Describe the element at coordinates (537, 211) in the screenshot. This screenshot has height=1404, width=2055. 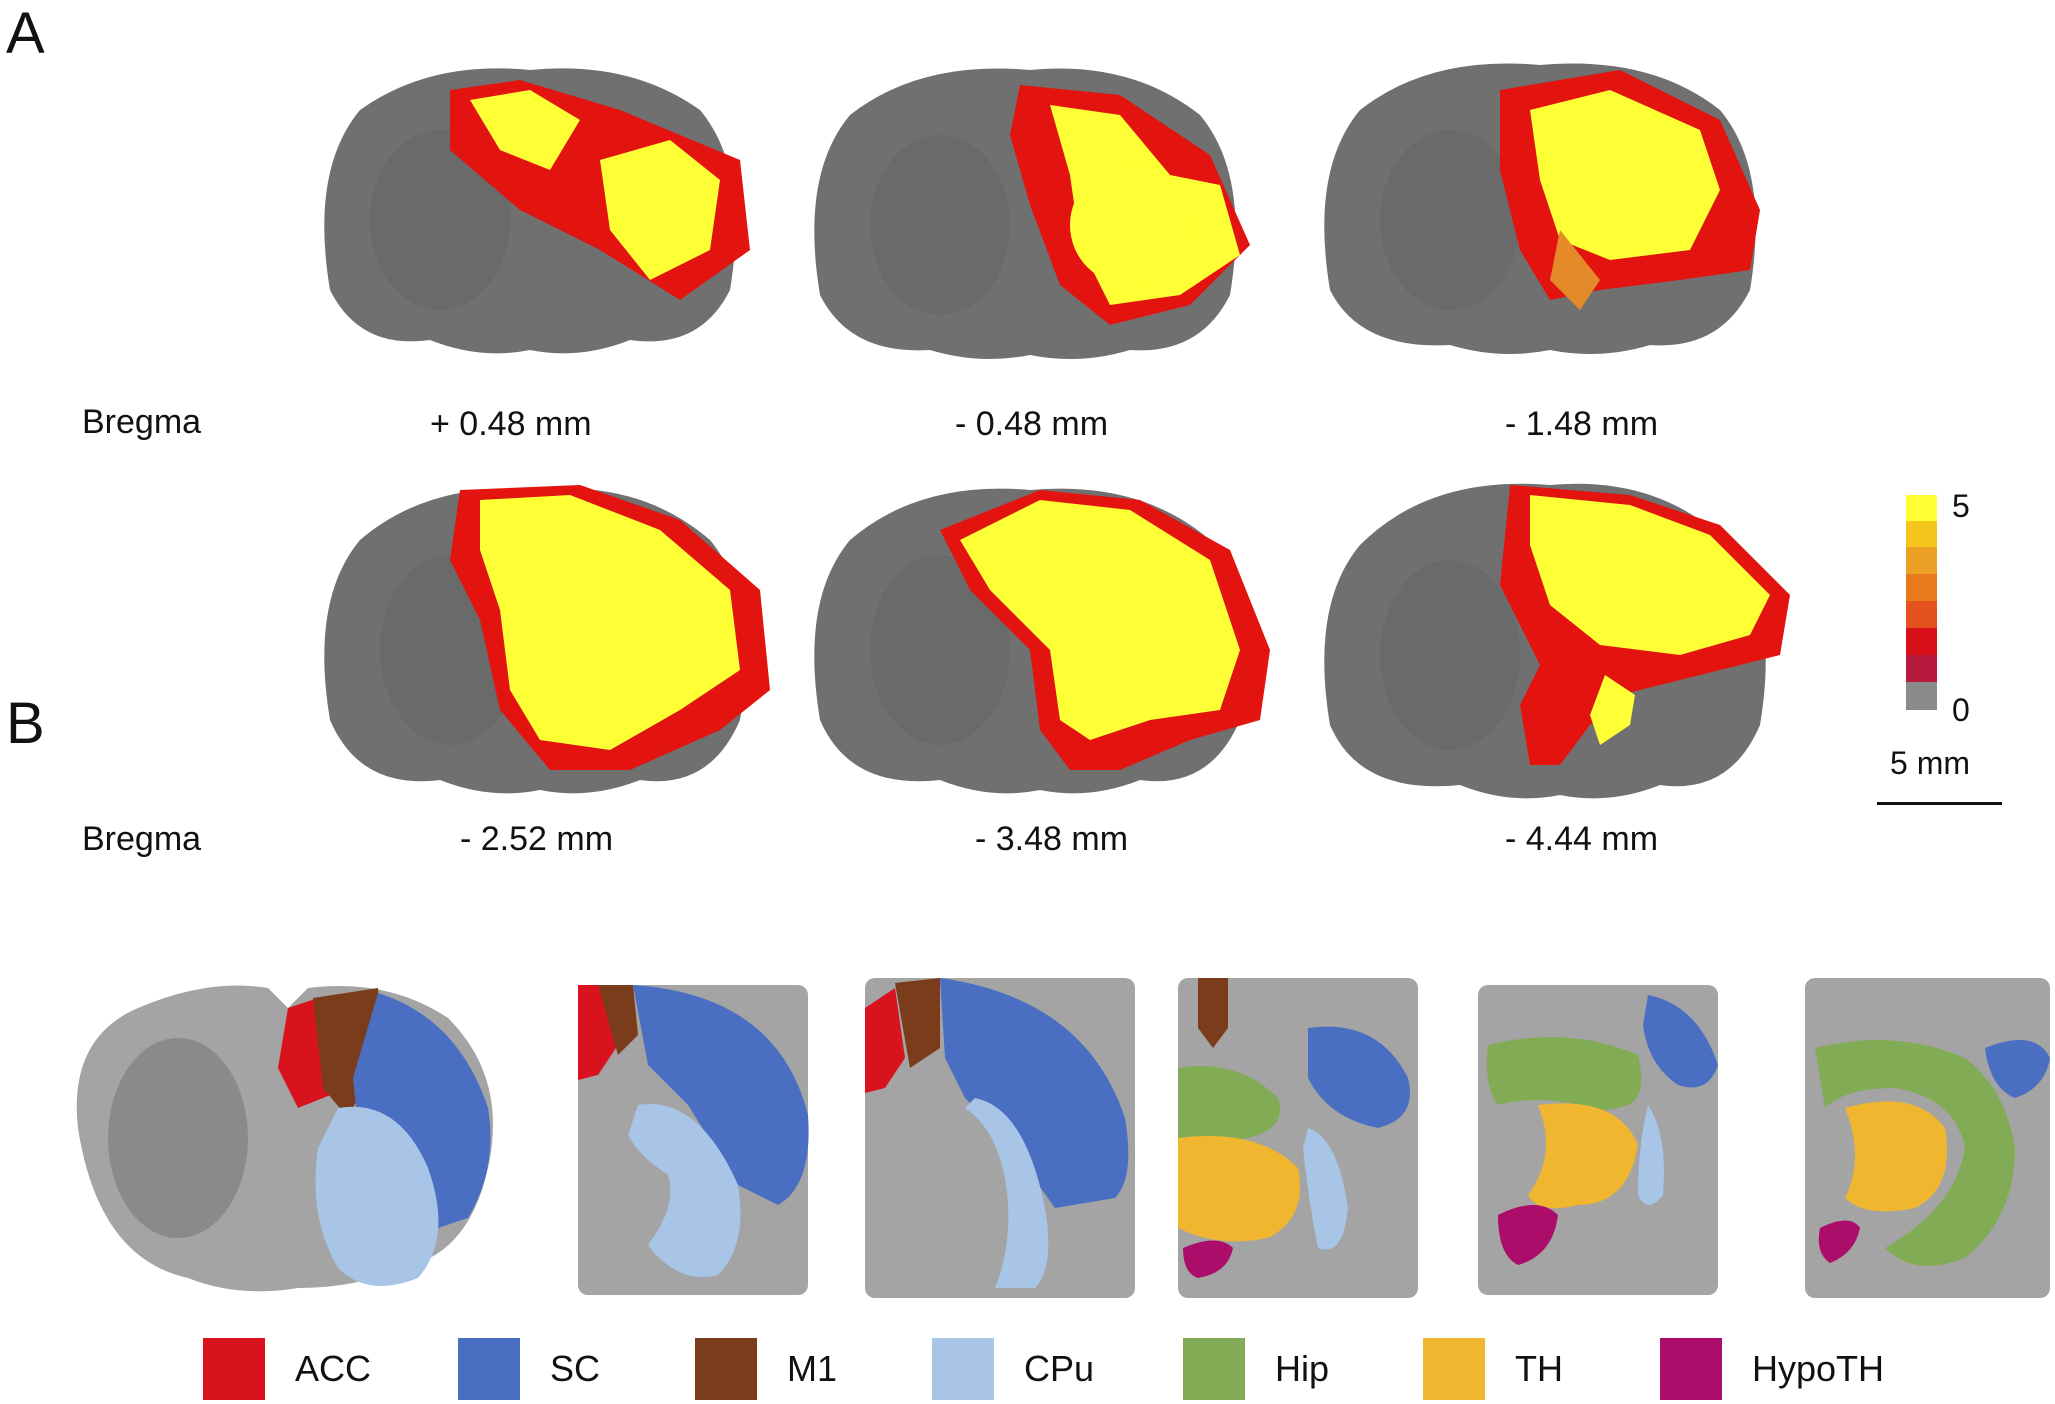
I see `brain-slice-a1` at that location.